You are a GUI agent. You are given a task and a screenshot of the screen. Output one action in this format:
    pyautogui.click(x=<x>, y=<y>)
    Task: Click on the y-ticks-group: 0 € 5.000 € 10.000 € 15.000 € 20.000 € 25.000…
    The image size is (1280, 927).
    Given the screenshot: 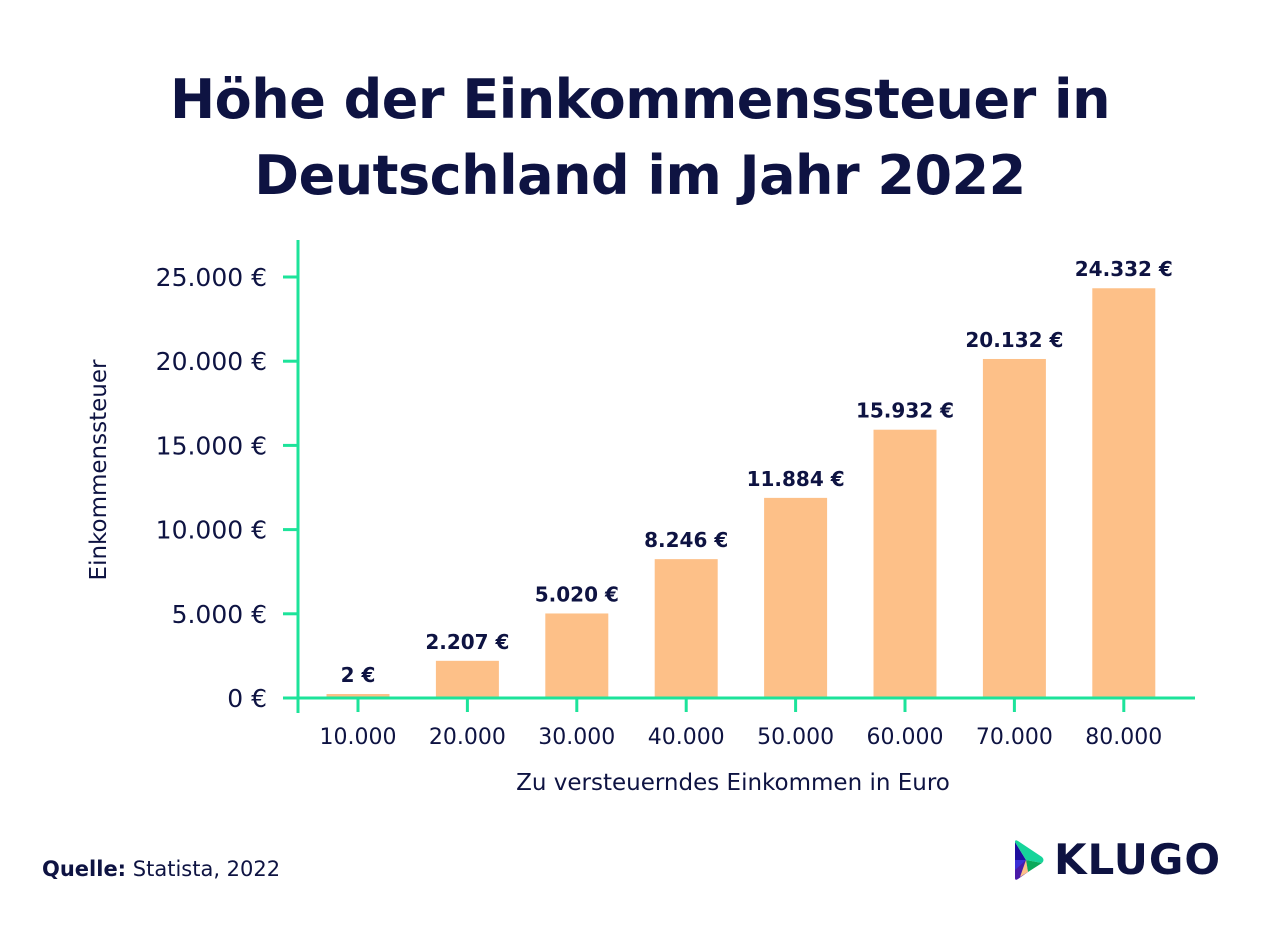 What is the action you would take?
    pyautogui.click(x=227, y=488)
    